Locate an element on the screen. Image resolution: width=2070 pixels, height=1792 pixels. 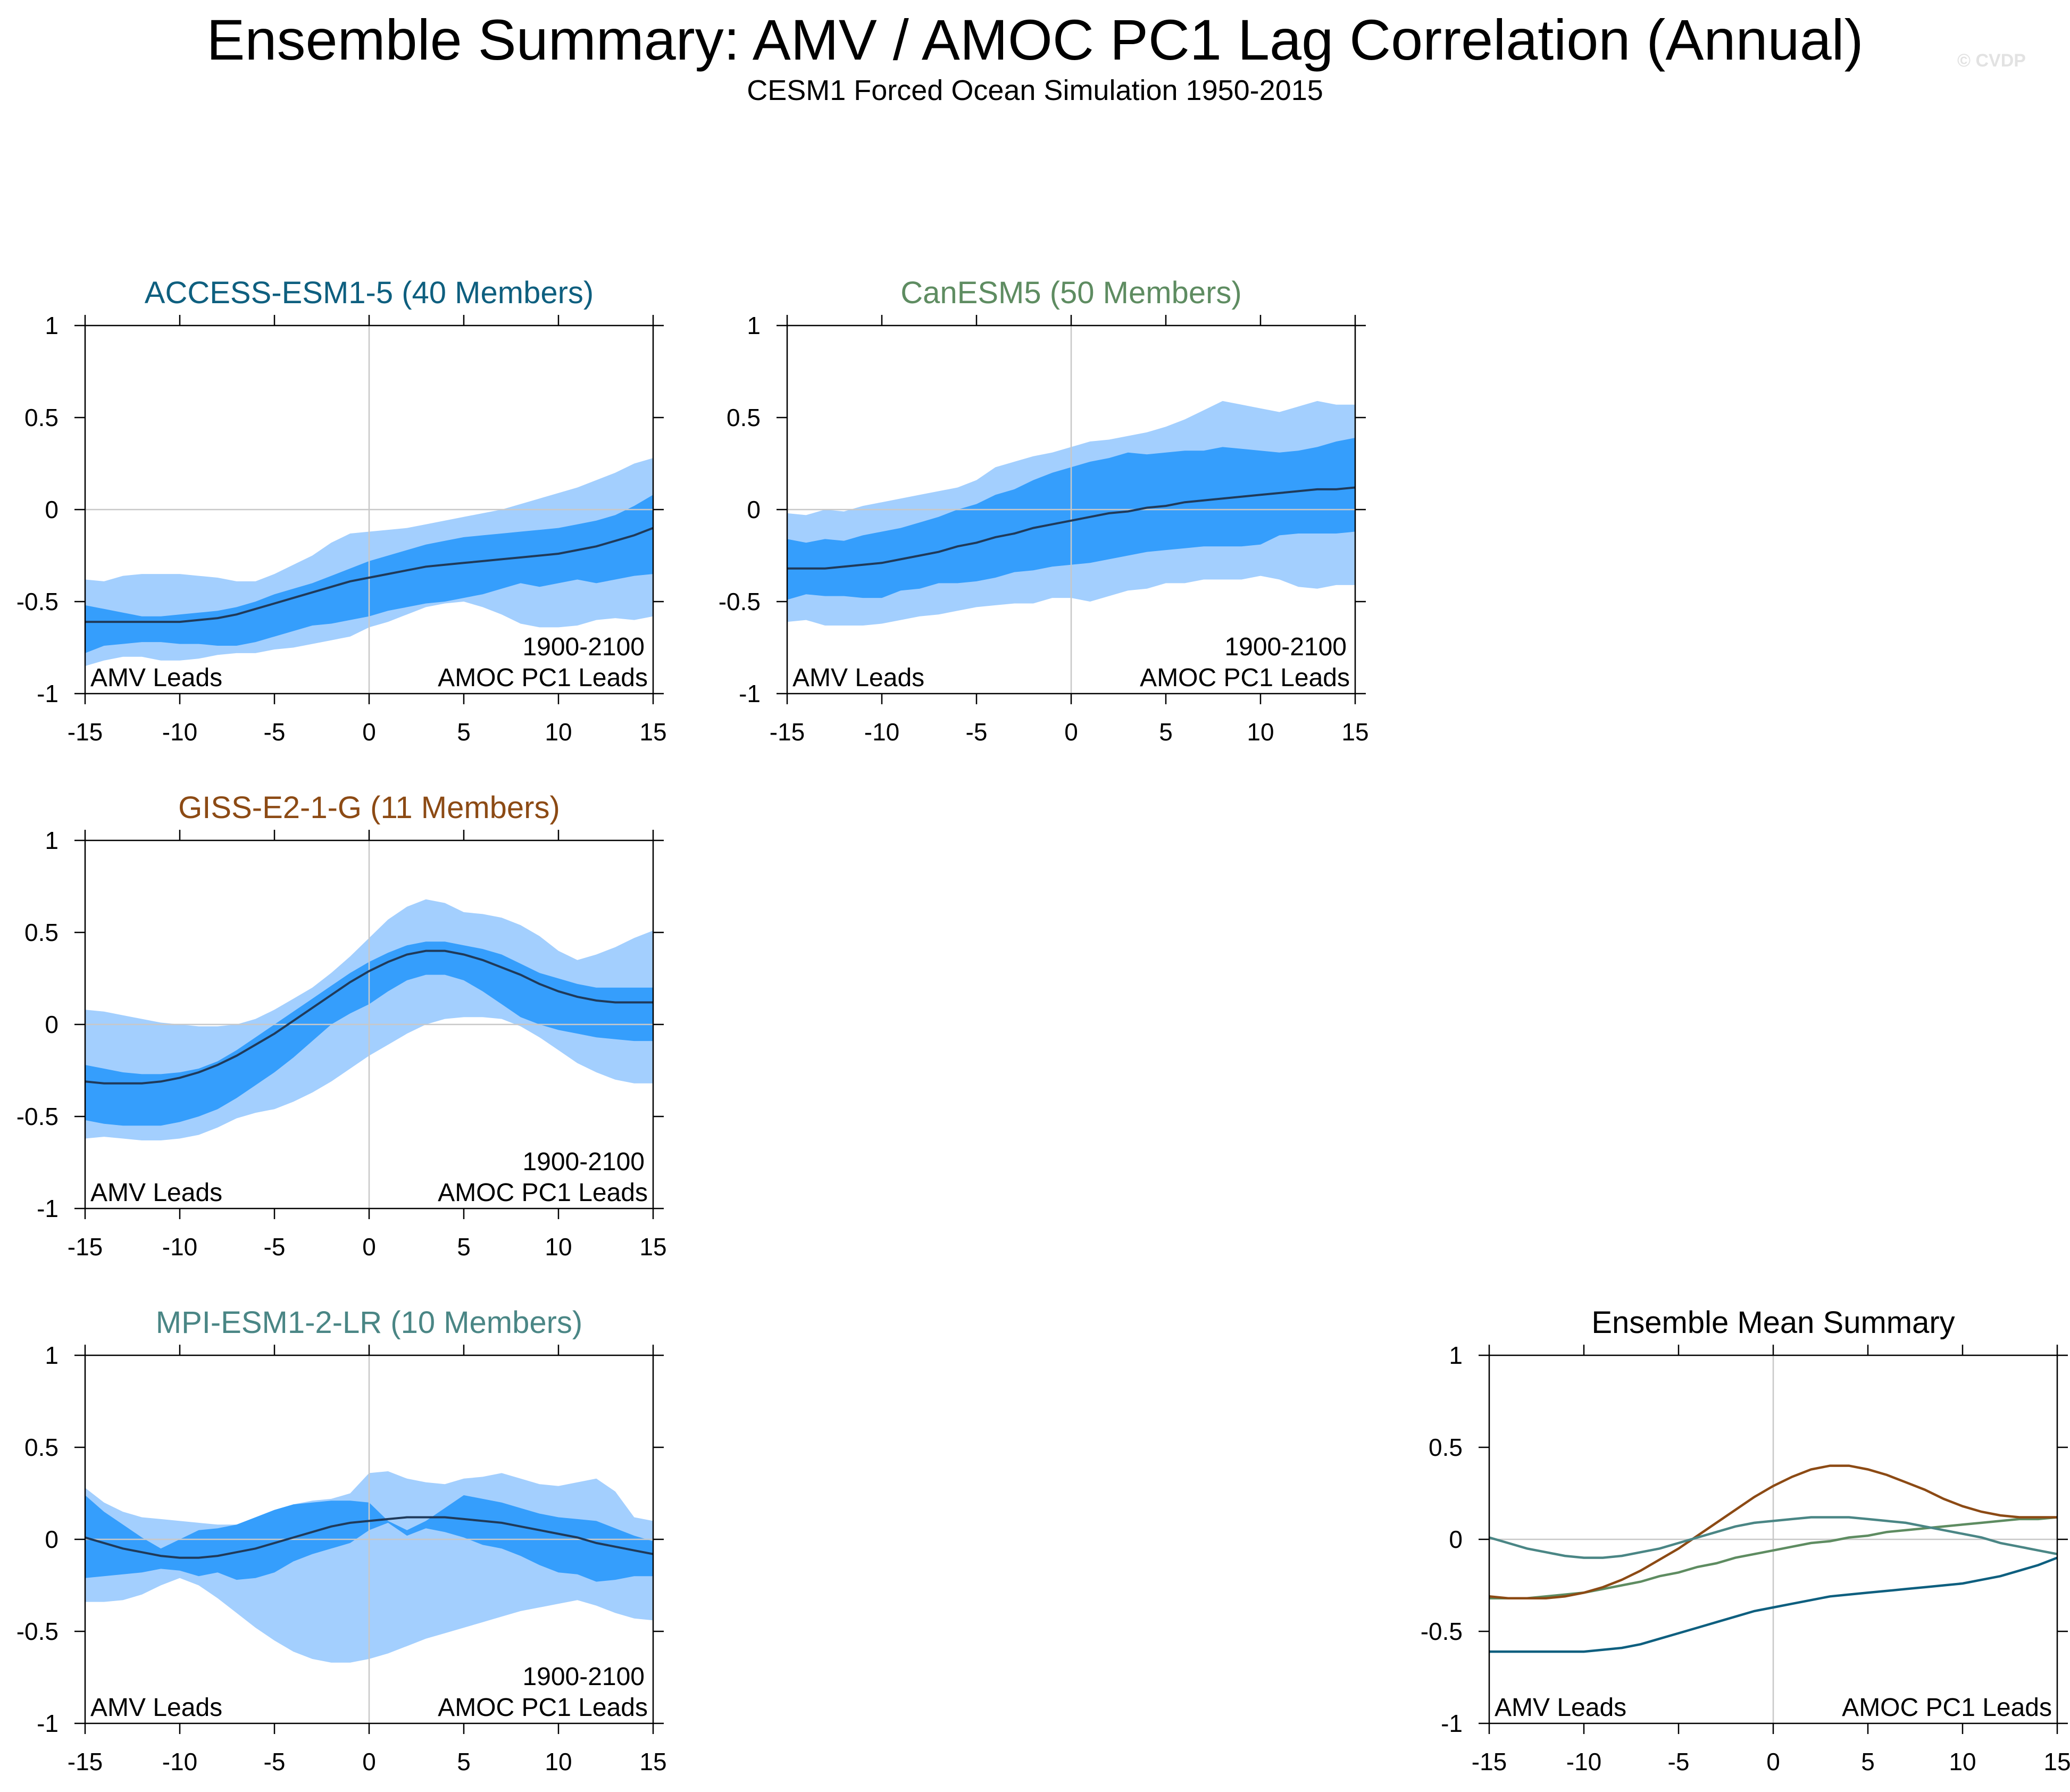
panel-title: ACCESS-ESM1-5 (40 Members) is located at coordinates (369, 293).